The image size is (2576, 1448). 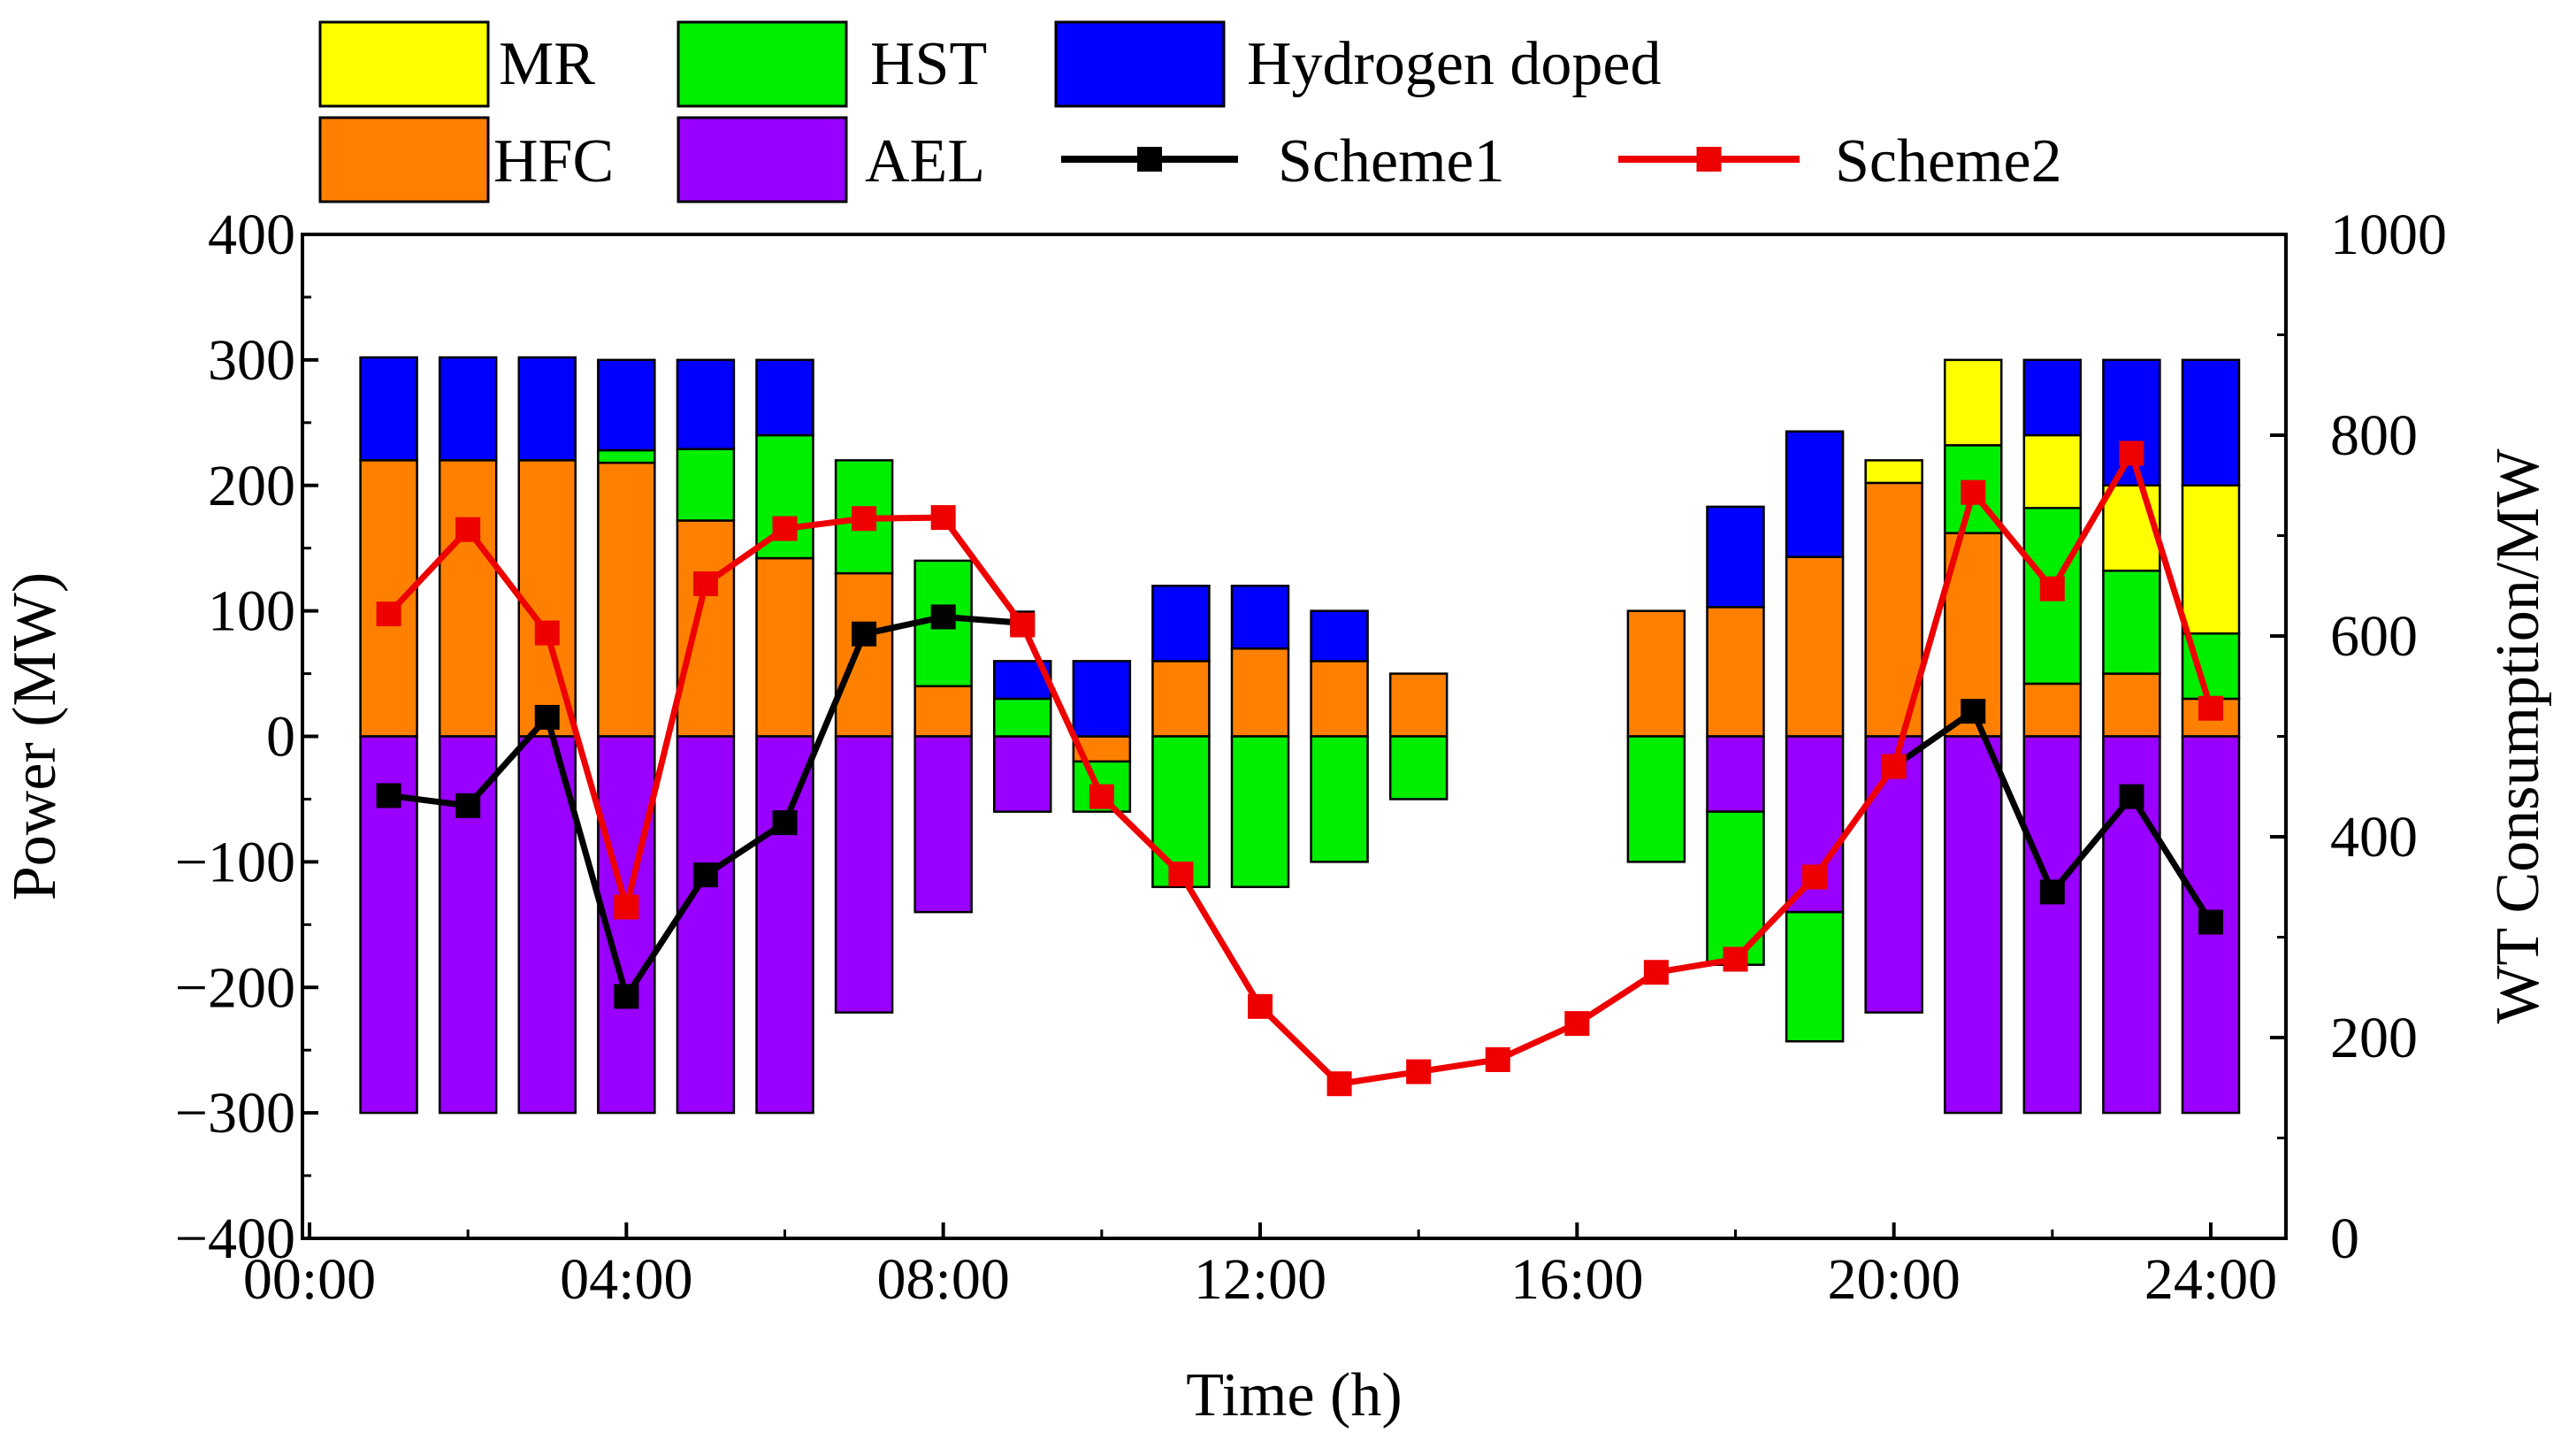 What do you see at coordinates (2053, 925) in the screenshot?
I see `bar-AEL-h22` at bounding box center [2053, 925].